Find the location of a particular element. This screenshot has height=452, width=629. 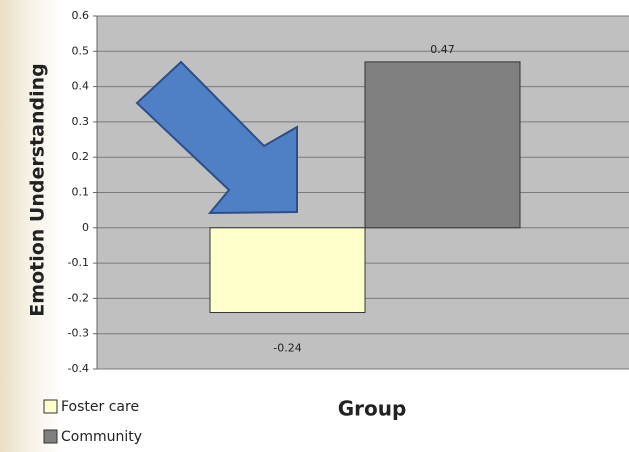

legend-label: Community is located at coordinates (101, 437).